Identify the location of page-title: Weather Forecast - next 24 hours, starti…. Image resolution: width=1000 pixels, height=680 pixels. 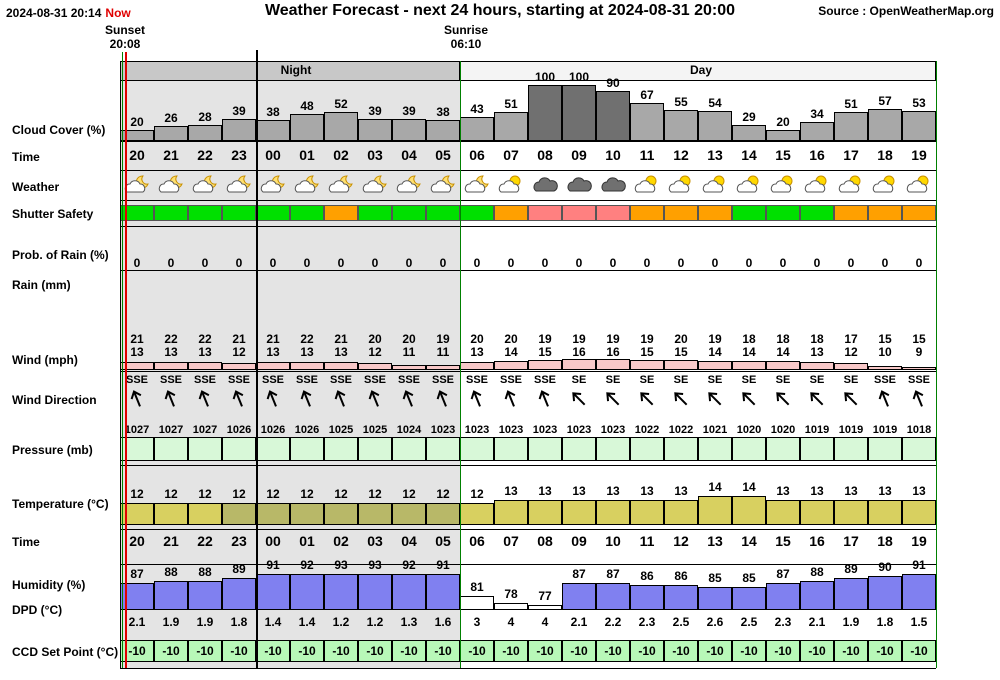
(500, 10).